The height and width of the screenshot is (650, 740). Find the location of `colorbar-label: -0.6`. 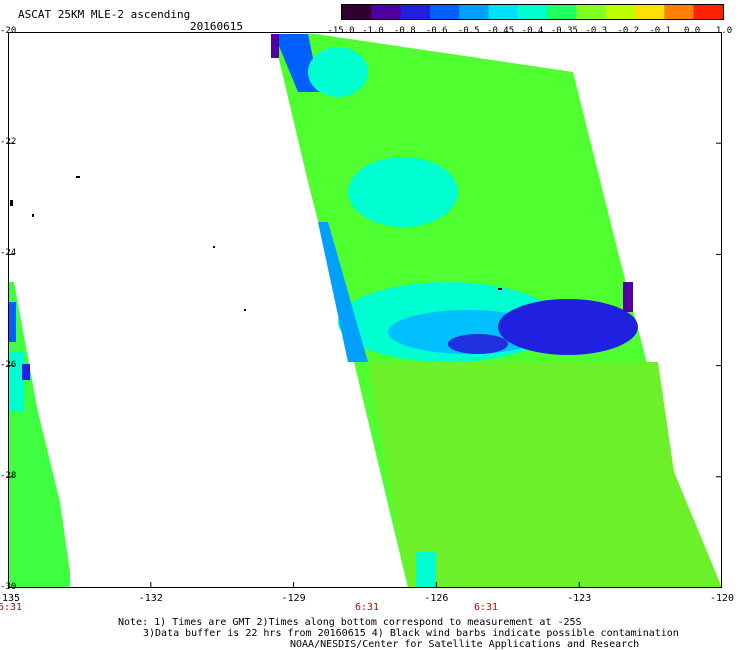

colorbar-label: -0.6 is located at coordinates (436, 31).